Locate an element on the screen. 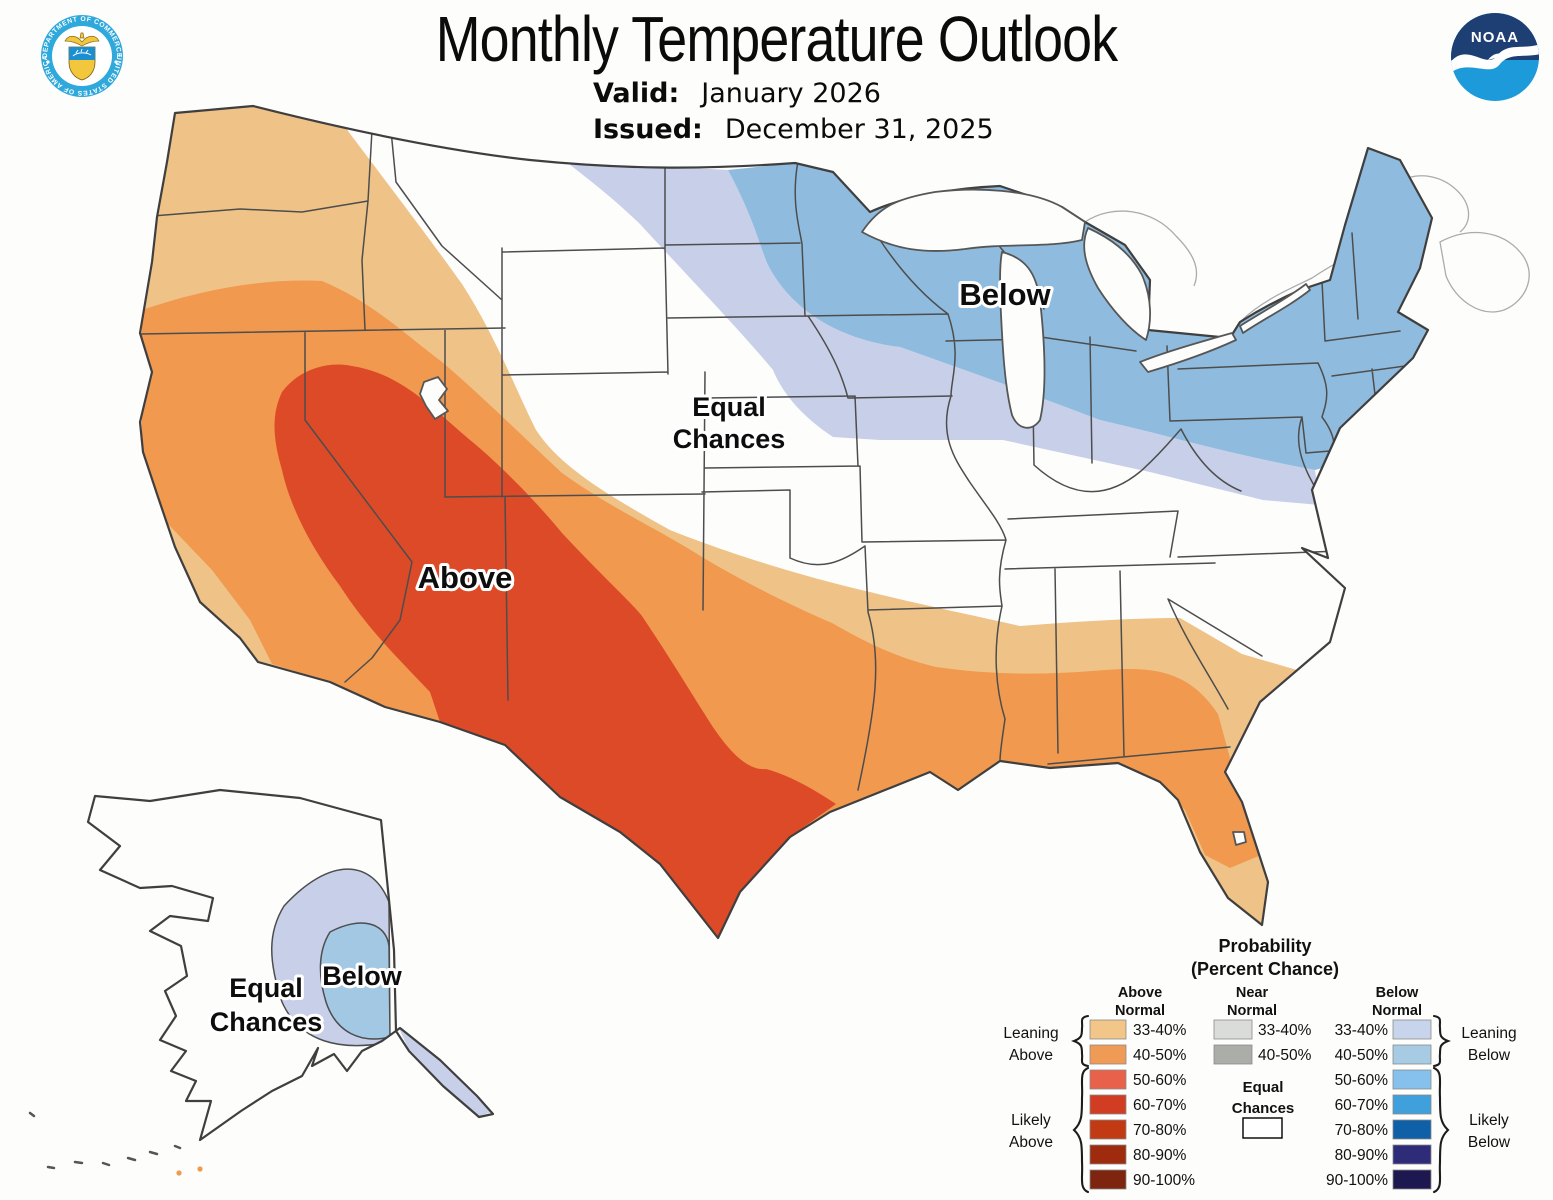 The width and height of the screenshot is (1553, 1200). seal-eagle is located at coordinates (82, 39).